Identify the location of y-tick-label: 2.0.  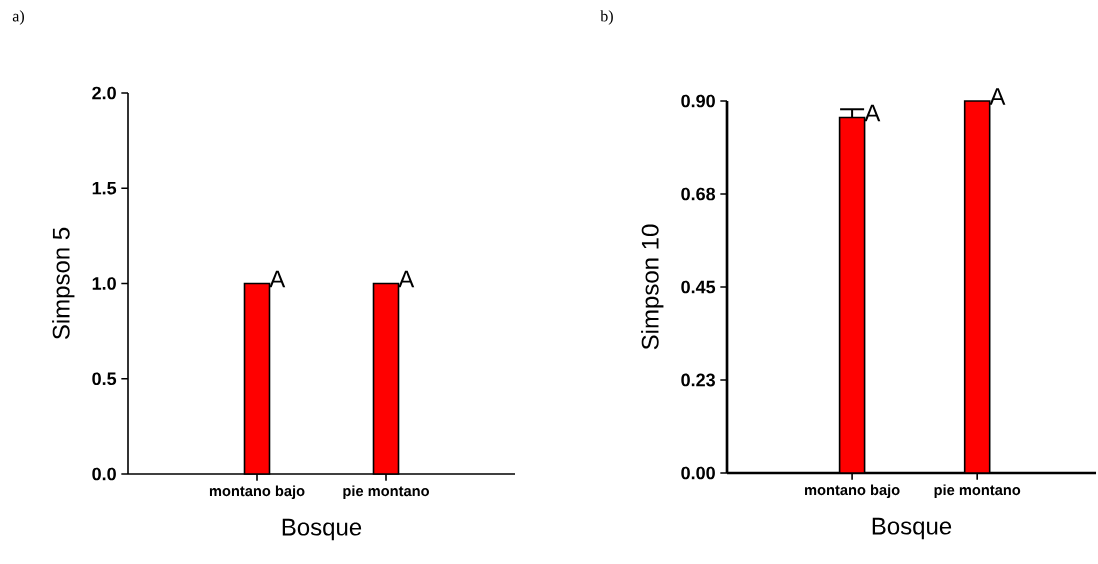
(104, 93).